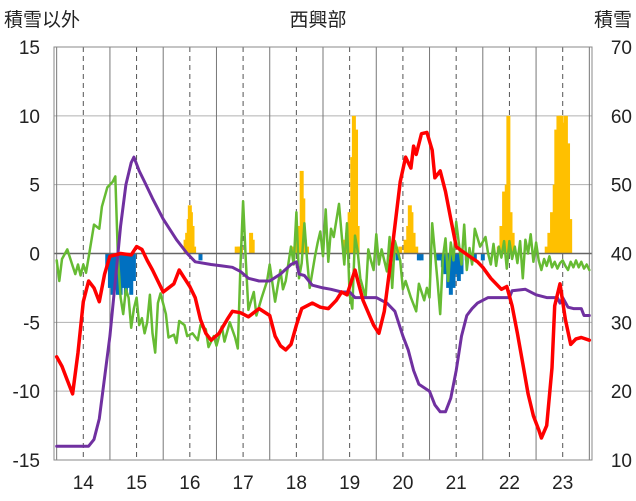 This screenshot has height=501, width=636. I want to click on y-tick-label-left: 10, so click(29, 117).